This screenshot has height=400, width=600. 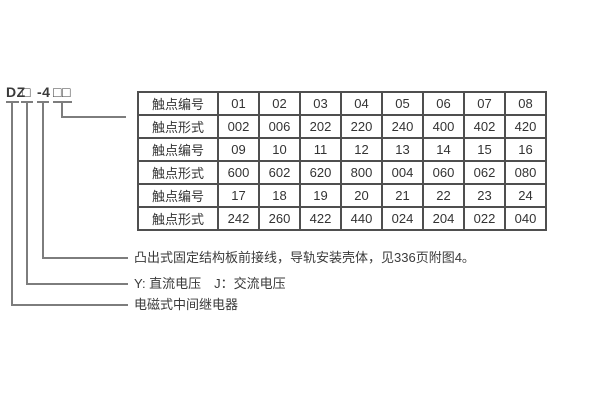 I want to click on table-cell: 204, so click(x=443, y=218).